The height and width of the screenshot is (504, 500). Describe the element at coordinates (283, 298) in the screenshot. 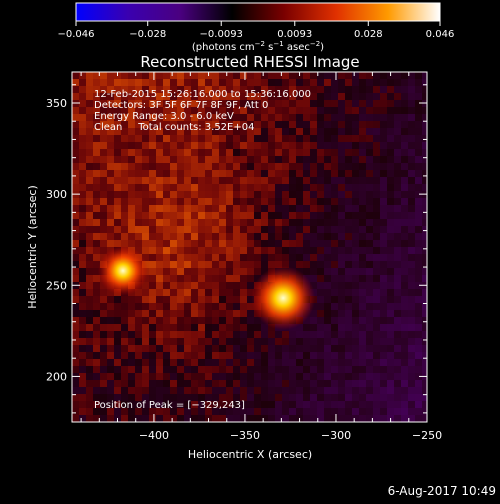

I see `flare-source` at that location.